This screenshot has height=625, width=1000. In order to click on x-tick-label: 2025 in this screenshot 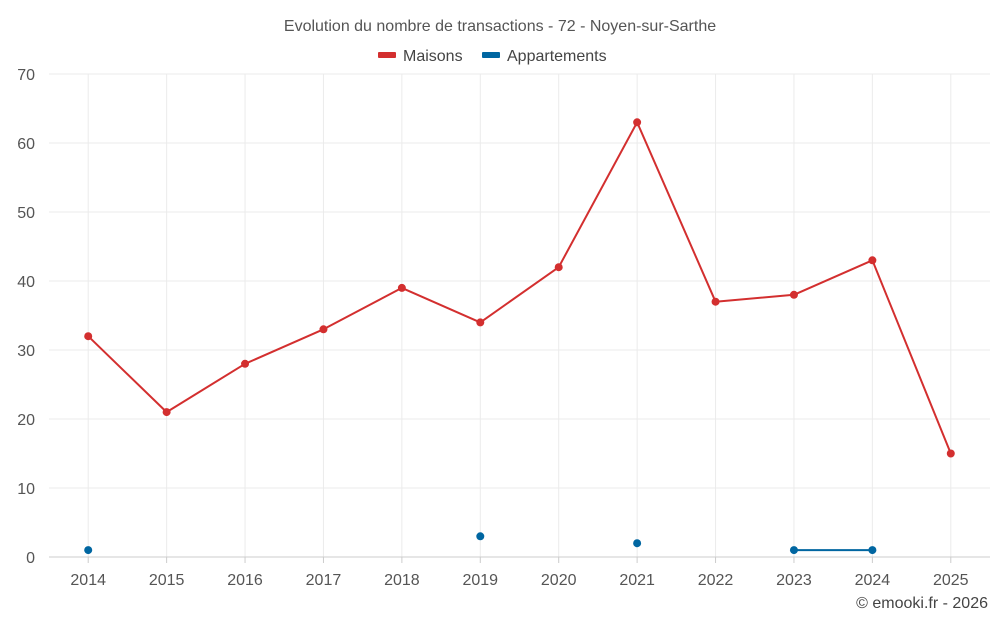, I will do `click(951, 580)`.